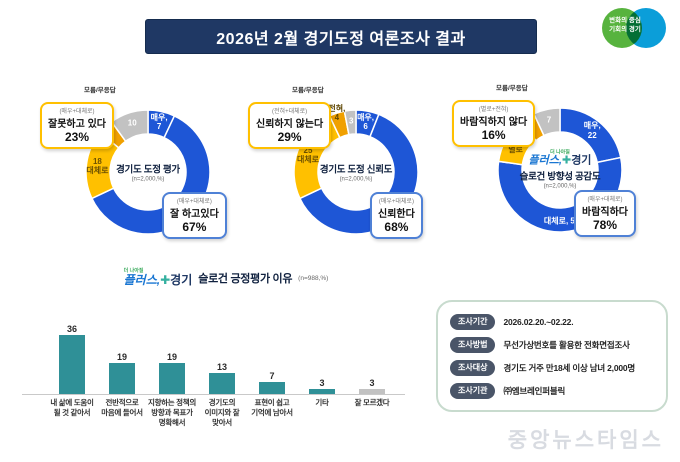 This screenshot has width=680, height=462. Describe the element at coordinates (538, 321) in the screenshot. I see `info-value: 2026.02.20.~02.22.` at that location.